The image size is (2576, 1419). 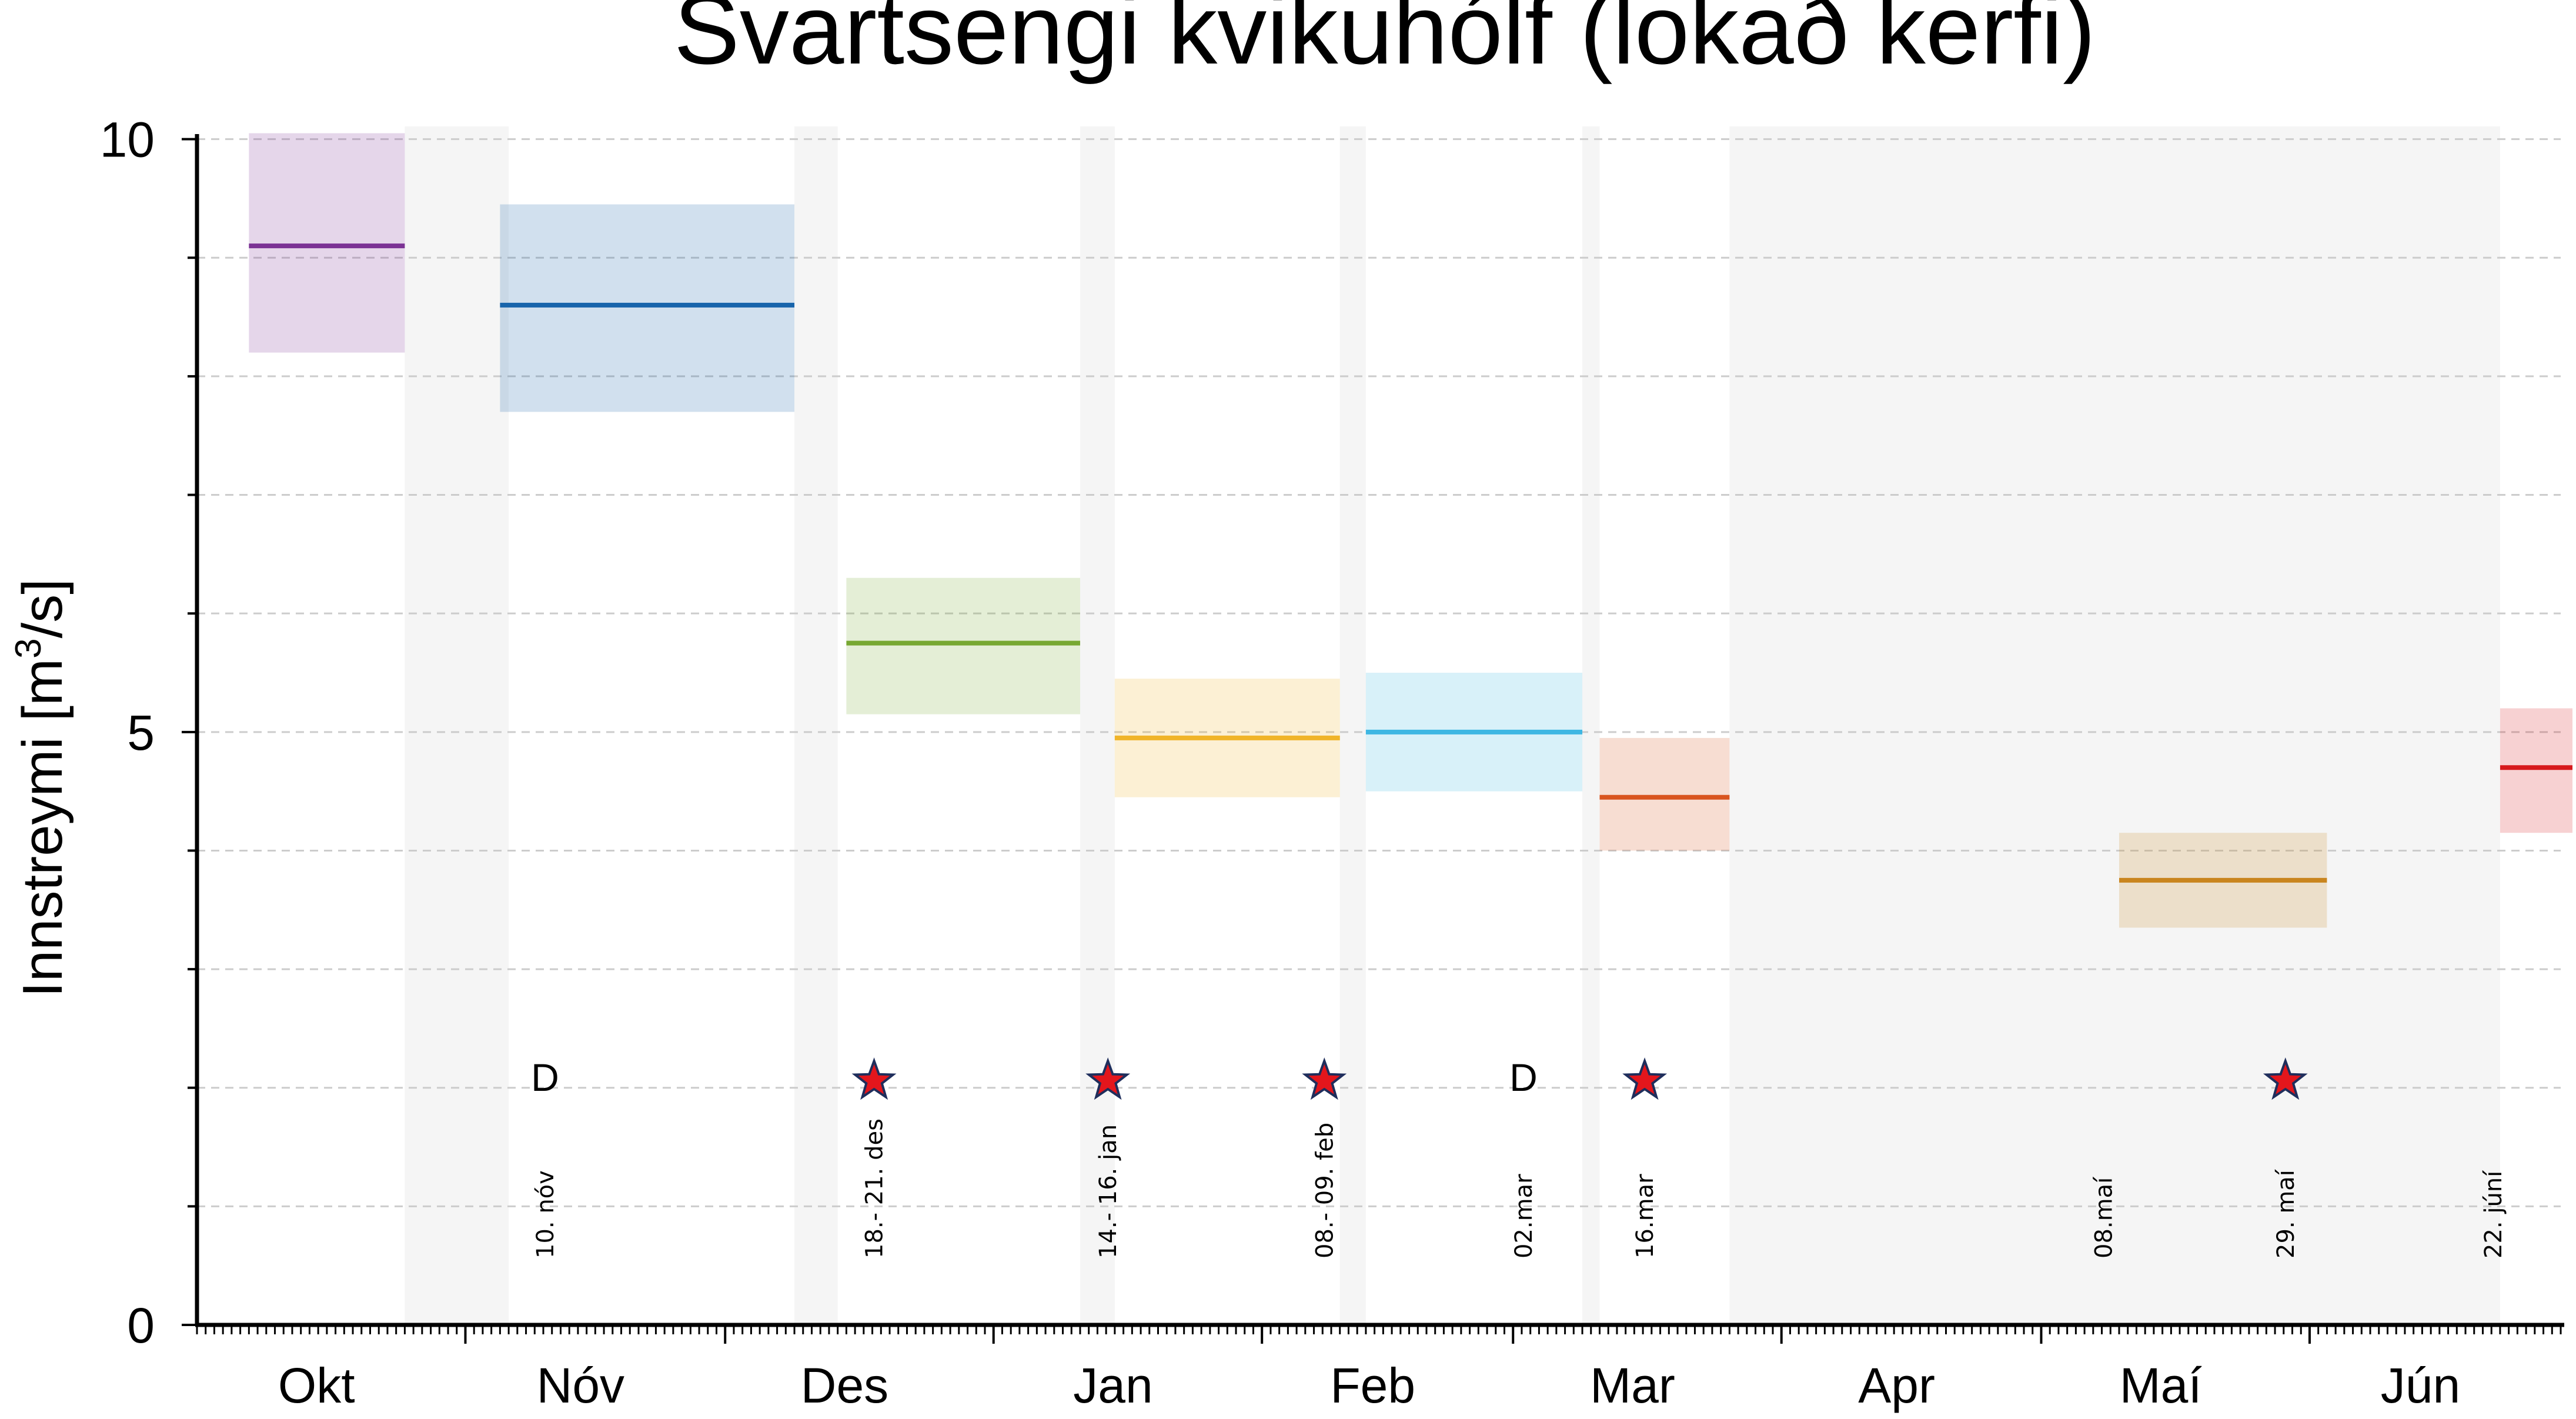 What do you see at coordinates (2493, 1214) in the screenshot?
I see `event-date-label: 22. júní` at bounding box center [2493, 1214].